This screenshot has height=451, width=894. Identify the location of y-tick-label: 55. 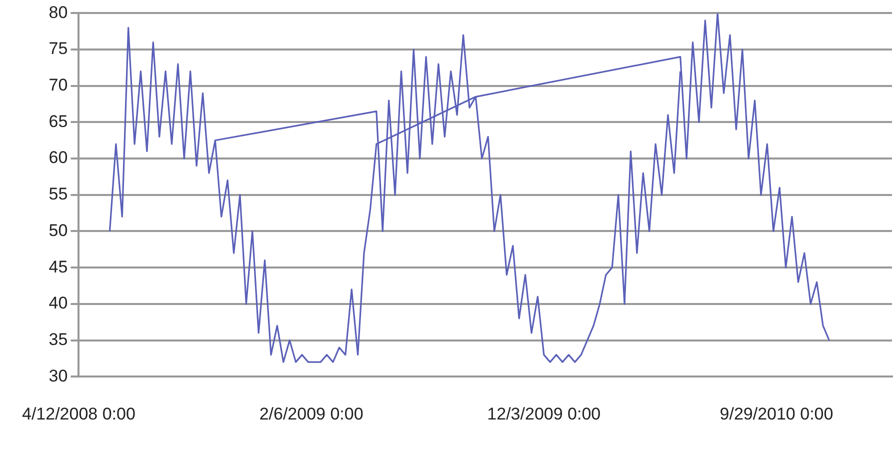
(58, 194).